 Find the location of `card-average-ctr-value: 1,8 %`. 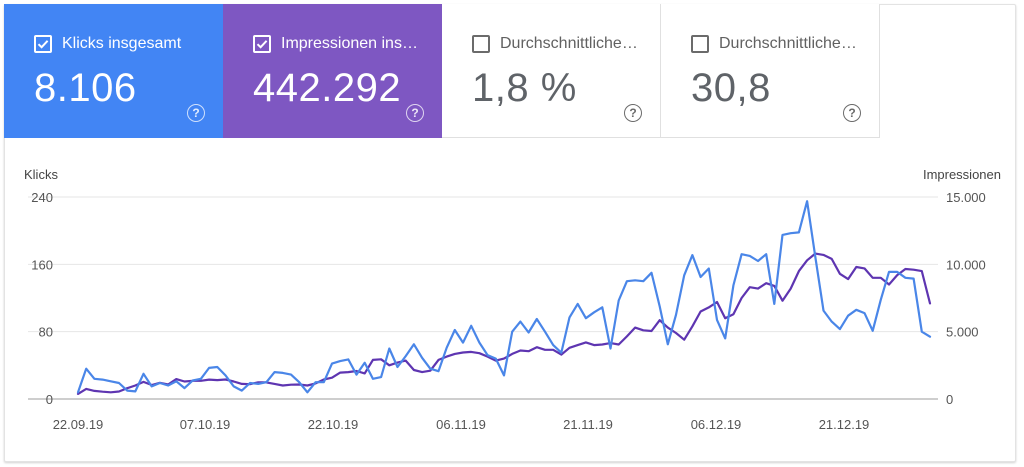

card-average-ctr-value: 1,8 % is located at coordinates (524, 88).